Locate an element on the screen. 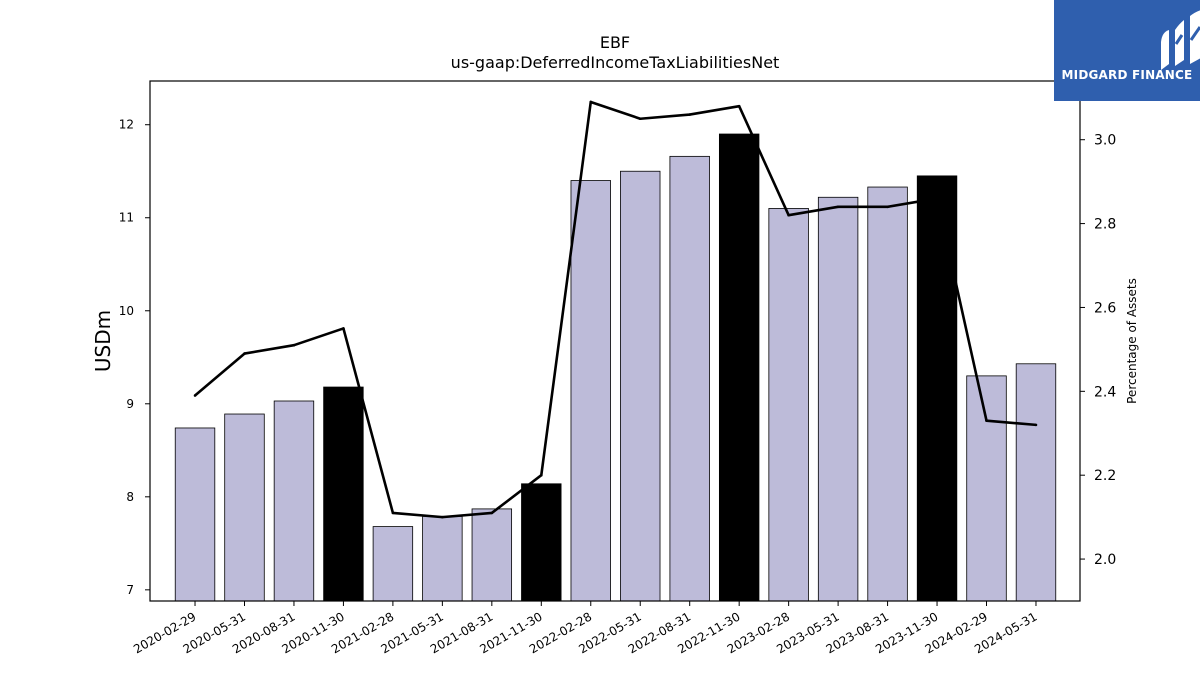 The height and width of the screenshot is (675, 1200). y-tick-label: 11 is located at coordinates (126, 218).